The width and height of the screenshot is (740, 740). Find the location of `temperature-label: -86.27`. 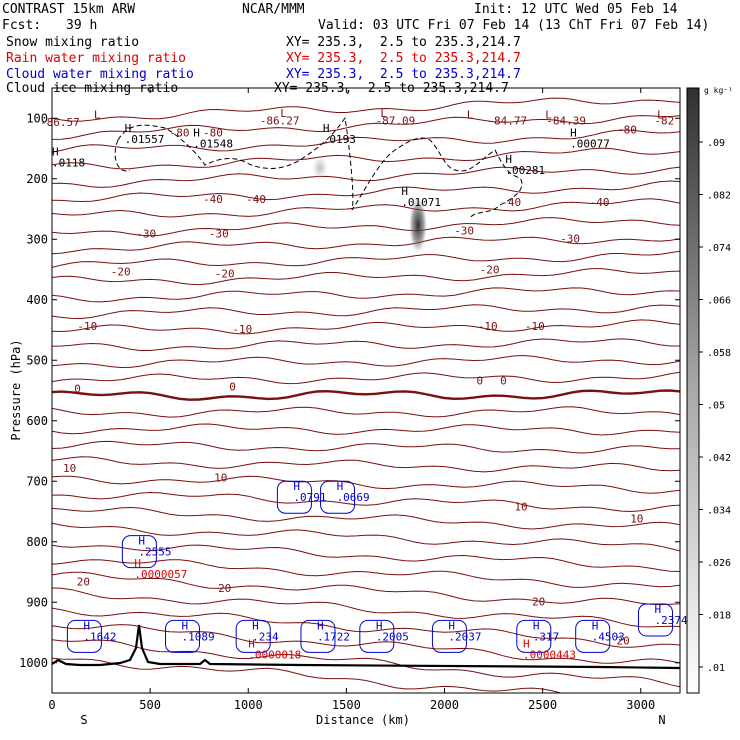

temperature-label: -86.27 is located at coordinates (280, 120).